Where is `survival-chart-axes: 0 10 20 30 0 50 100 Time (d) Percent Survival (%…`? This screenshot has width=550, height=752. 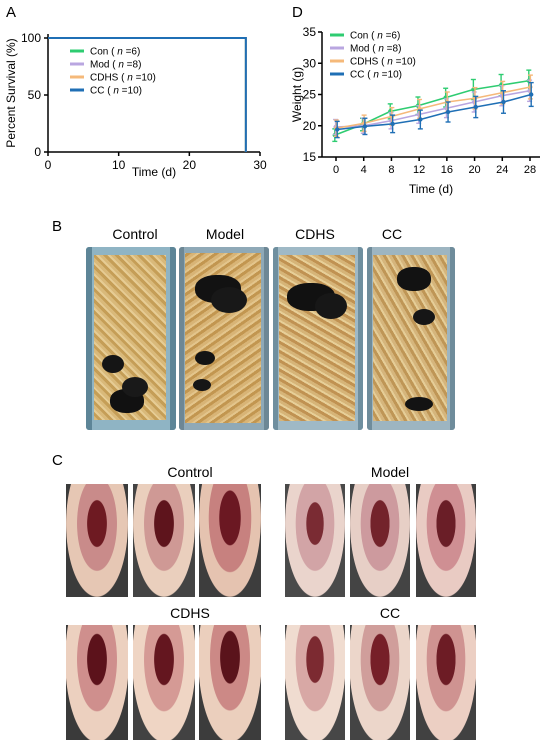
survival-chart-axes: 0 10 20 30 0 50 100 Time (d) Percent Survival (%… is located at coordinates (135, 105).